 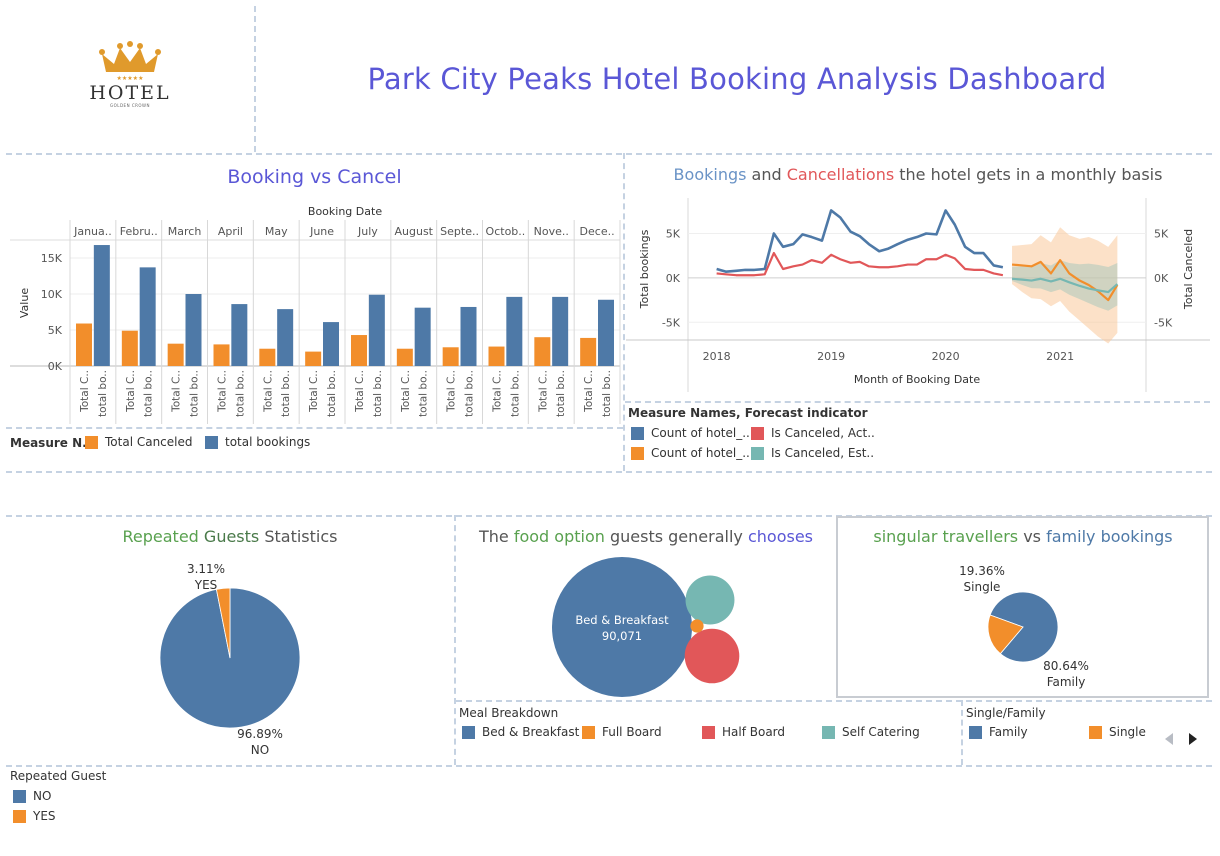 I want to click on legend-item-full-board: Full Board, so click(x=622, y=732).